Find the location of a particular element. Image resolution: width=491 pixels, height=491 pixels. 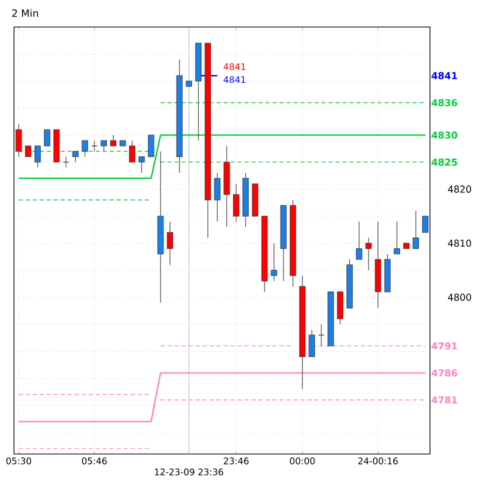

x-tick-label: 05:46 is located at coordinates (94, 461).